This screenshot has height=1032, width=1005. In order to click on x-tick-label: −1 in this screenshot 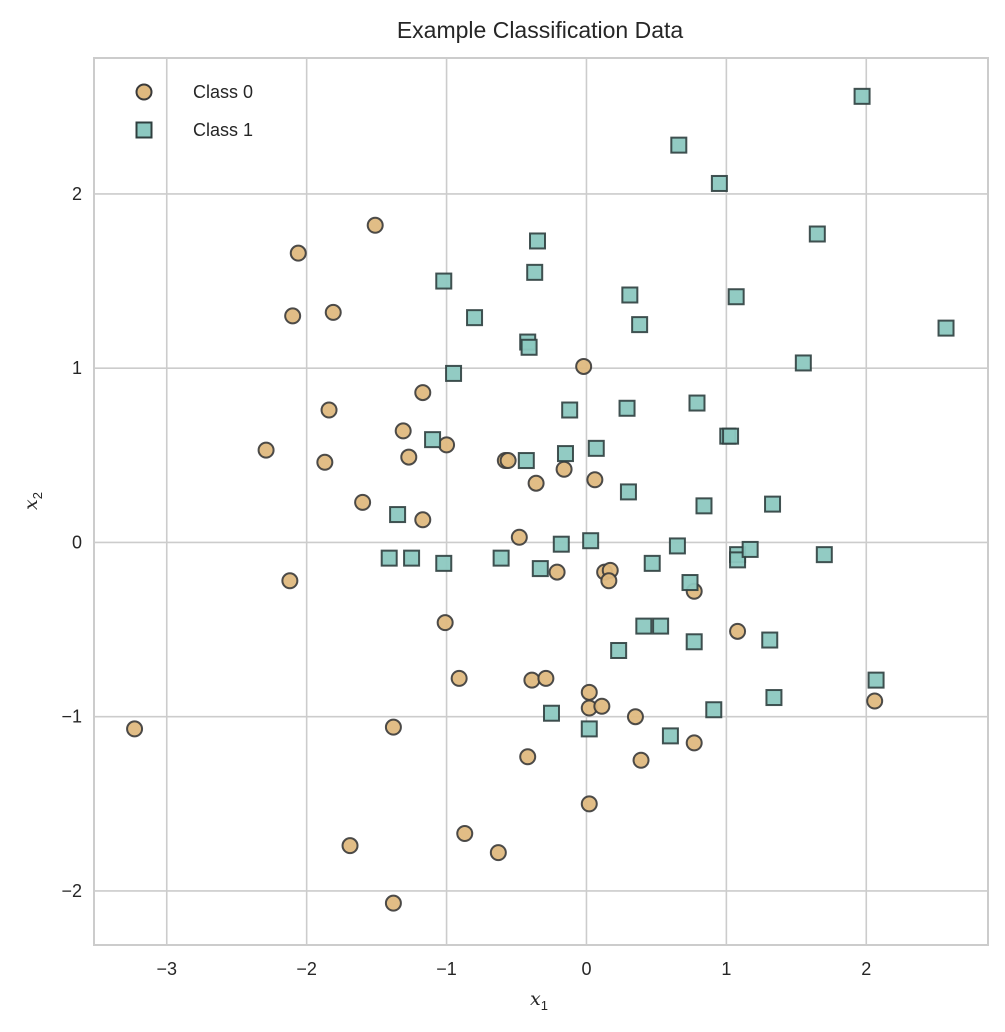, I will do `click(446, 969)`.